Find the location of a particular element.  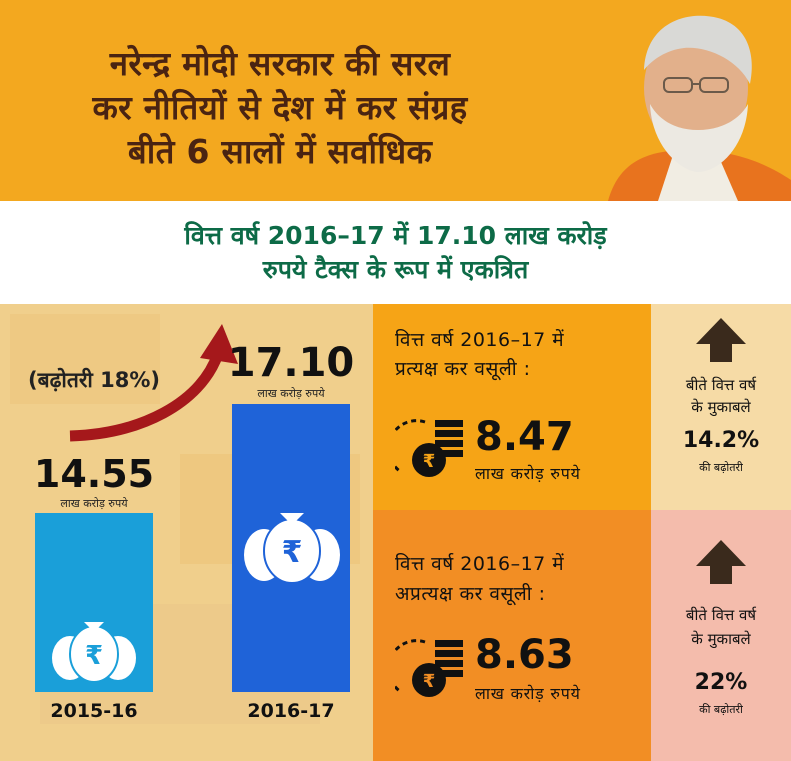

growth-arrow-icon is located at coordinates (153, 383).